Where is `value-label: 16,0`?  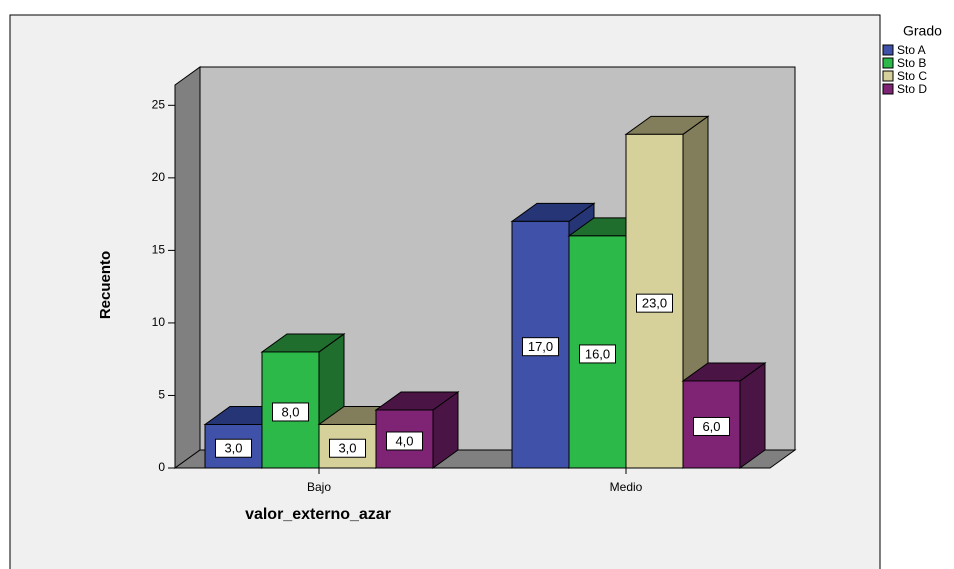
value-label: 16,0 is located at coordinates (597, 353).